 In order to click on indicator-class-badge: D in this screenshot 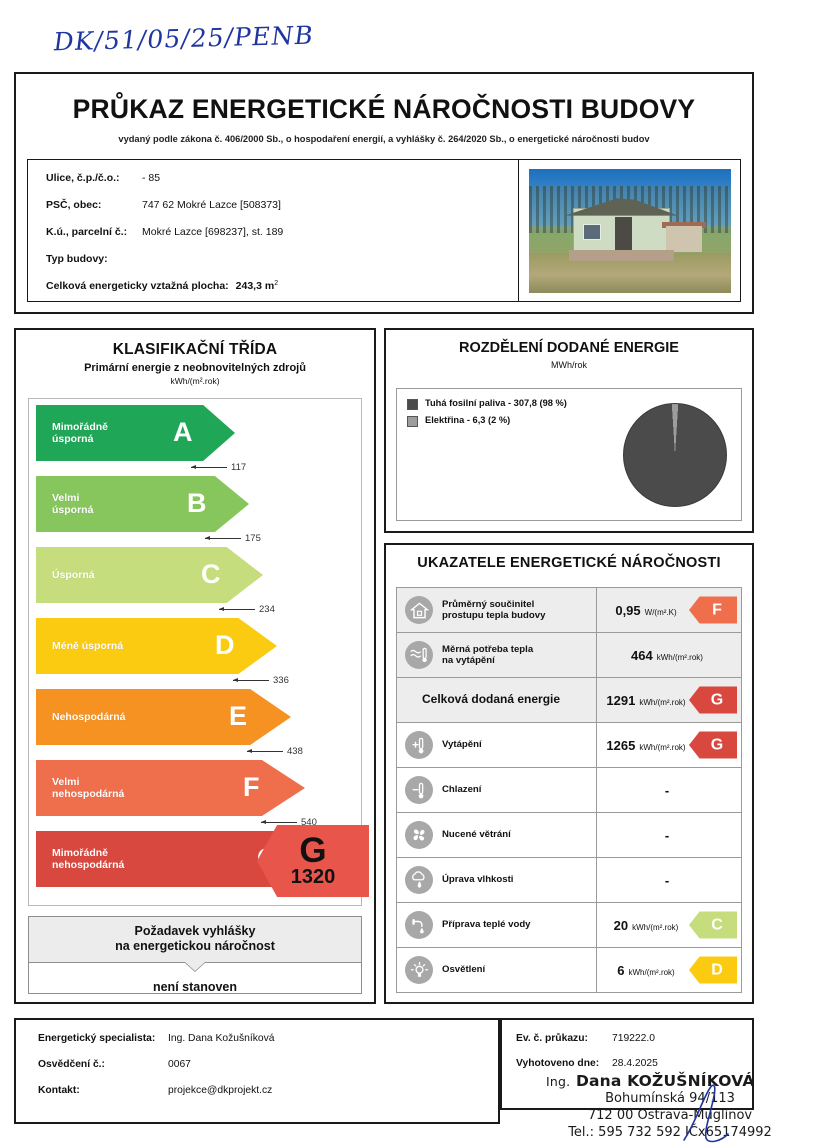, I will do `click(713, 970)`.